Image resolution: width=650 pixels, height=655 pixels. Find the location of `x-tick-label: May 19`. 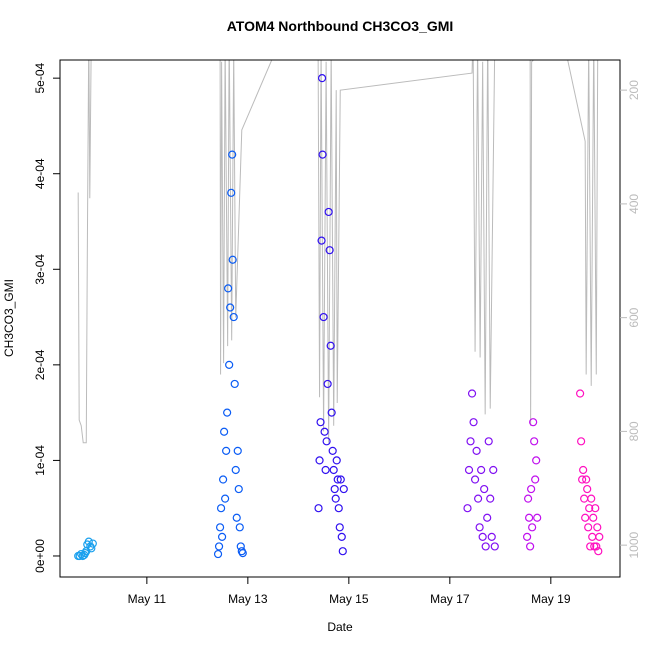

x-tick-label: May 19 is located at coordinates (551, 599).